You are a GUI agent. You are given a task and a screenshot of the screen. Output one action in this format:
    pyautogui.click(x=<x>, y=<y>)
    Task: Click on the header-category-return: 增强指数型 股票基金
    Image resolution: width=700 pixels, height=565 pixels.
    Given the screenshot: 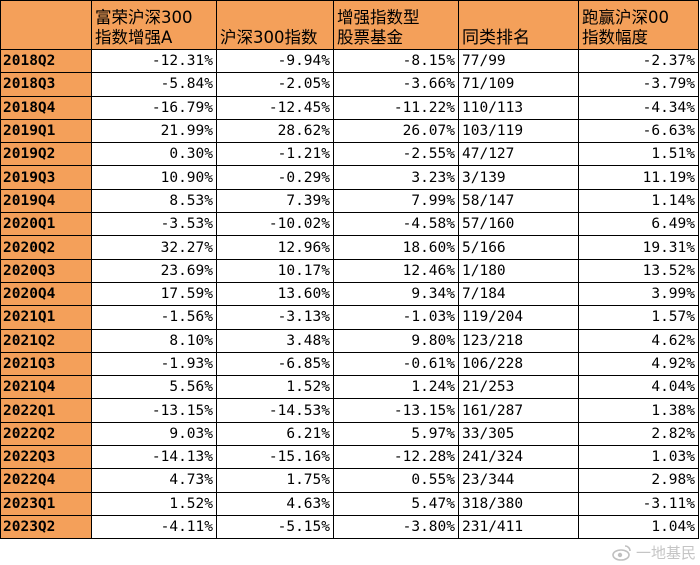 What is the action you would take?
    pyautogui.click(x=396, y=25)
    